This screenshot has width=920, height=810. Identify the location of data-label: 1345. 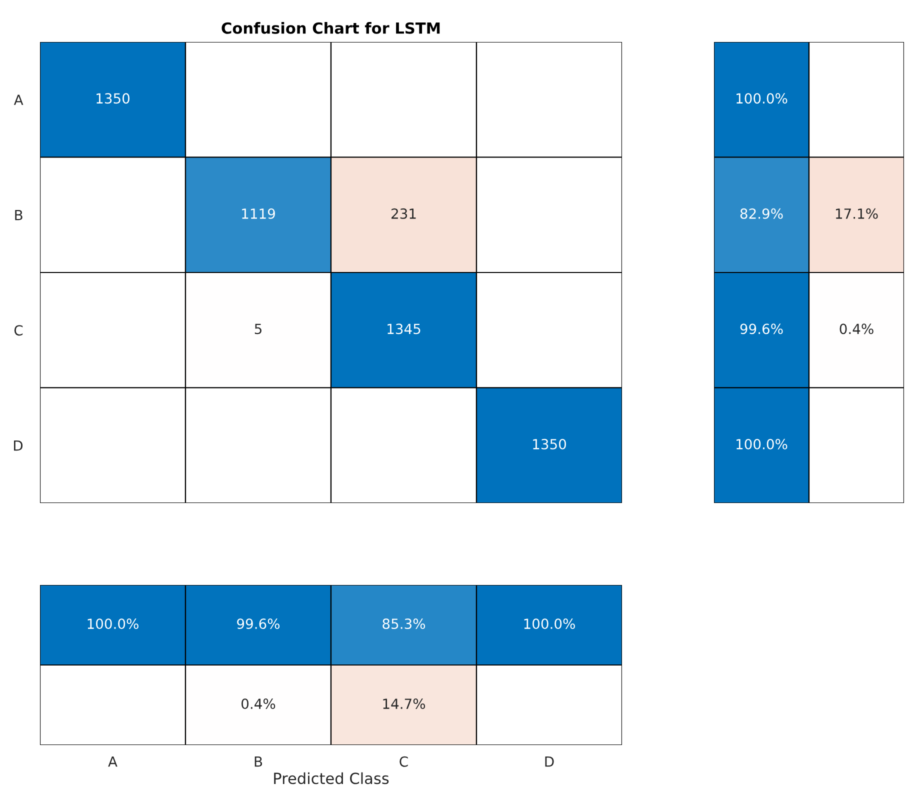
(404, 329).